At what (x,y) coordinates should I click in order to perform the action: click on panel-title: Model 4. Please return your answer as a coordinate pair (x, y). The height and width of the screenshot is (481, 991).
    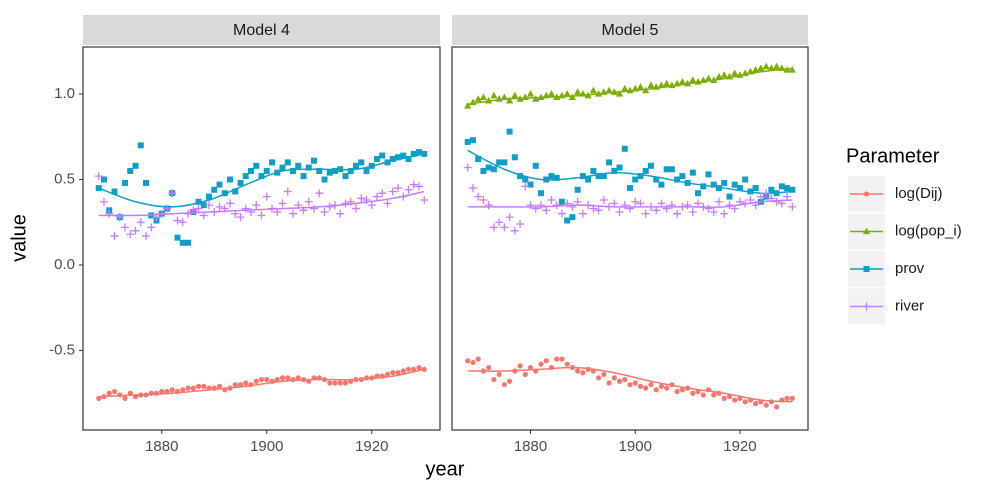
    Looking at the image, I should click on (261, 30).